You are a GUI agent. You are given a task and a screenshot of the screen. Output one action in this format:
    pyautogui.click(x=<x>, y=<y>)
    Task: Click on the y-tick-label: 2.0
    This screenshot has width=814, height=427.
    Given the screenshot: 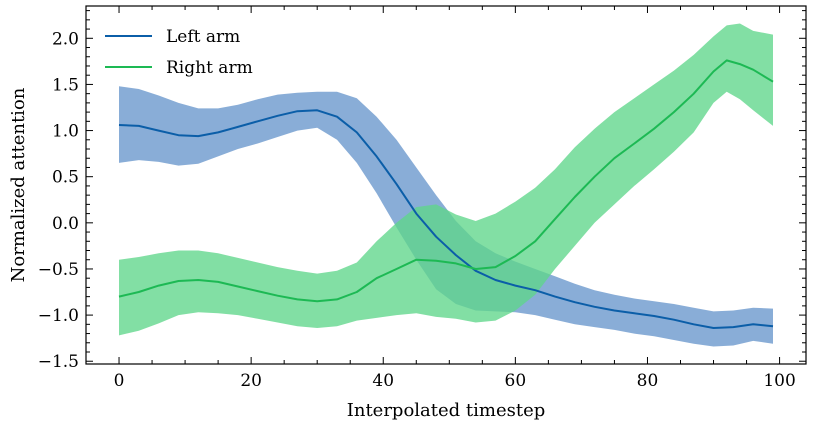 What is the action you would take?
    pyautogui.click(x=65, y=39)
    